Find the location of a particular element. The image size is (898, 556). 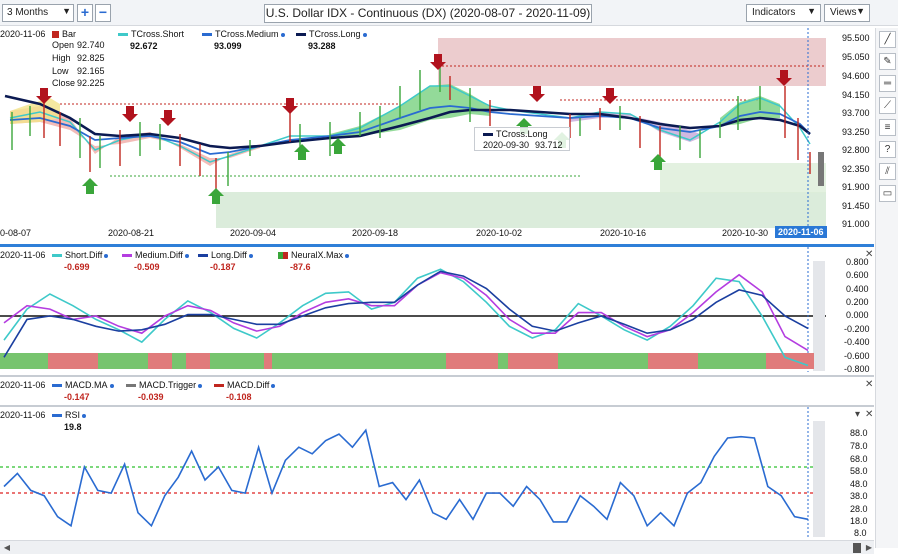

collapse-pane-icon: ▾ is located at coordinates (858, 414).